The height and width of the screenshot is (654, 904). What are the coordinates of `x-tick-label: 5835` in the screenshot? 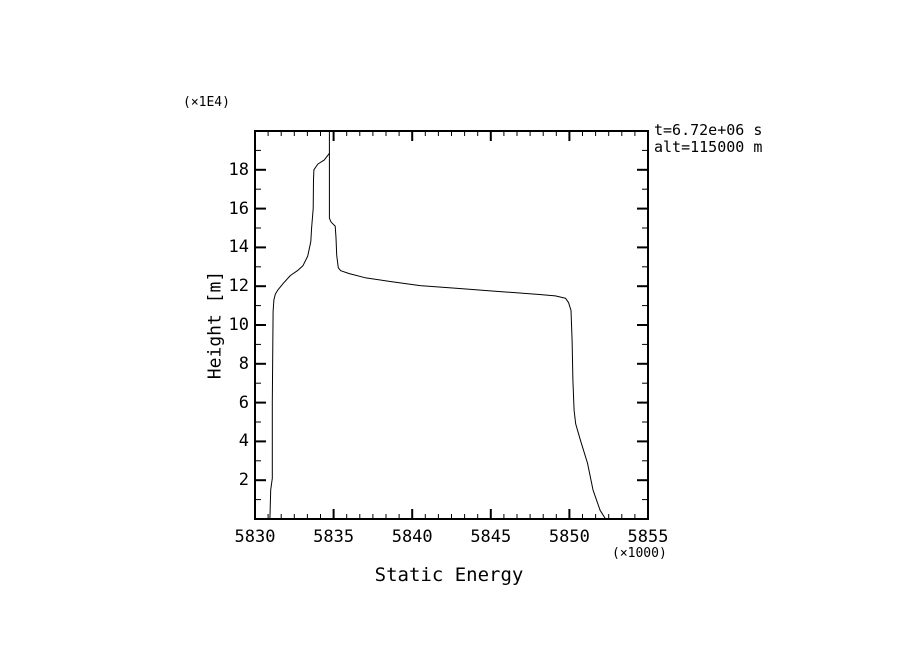 It's located at (334, 537).